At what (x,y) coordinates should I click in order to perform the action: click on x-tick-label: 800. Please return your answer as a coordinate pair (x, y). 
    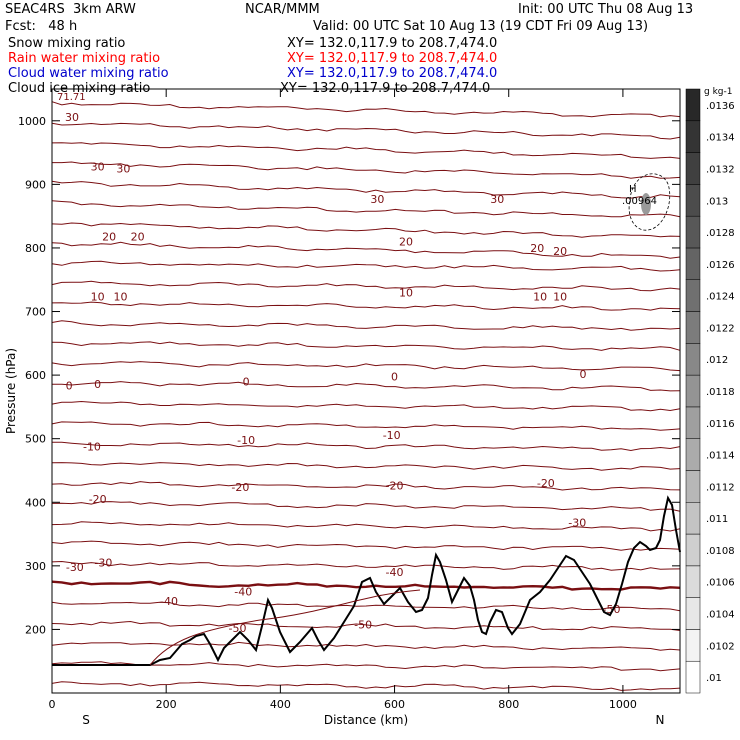
    Looking at the image, I should click on (508, 704).